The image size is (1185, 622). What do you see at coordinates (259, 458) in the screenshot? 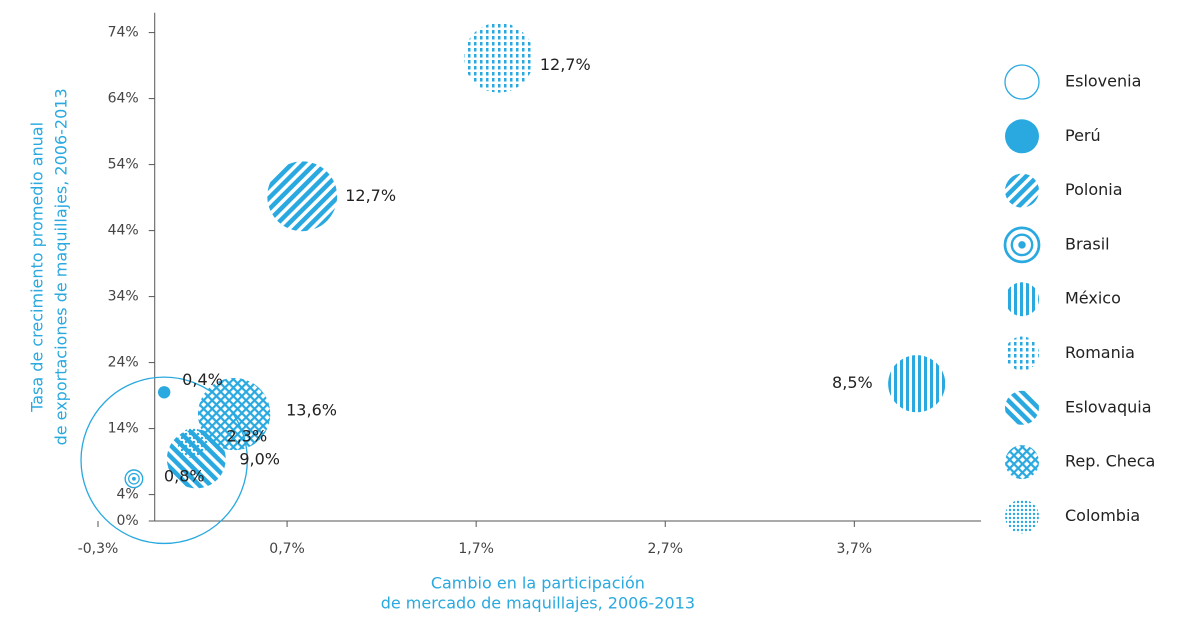
I see `data-label: 9,0%` at bounding box center [259, 458].